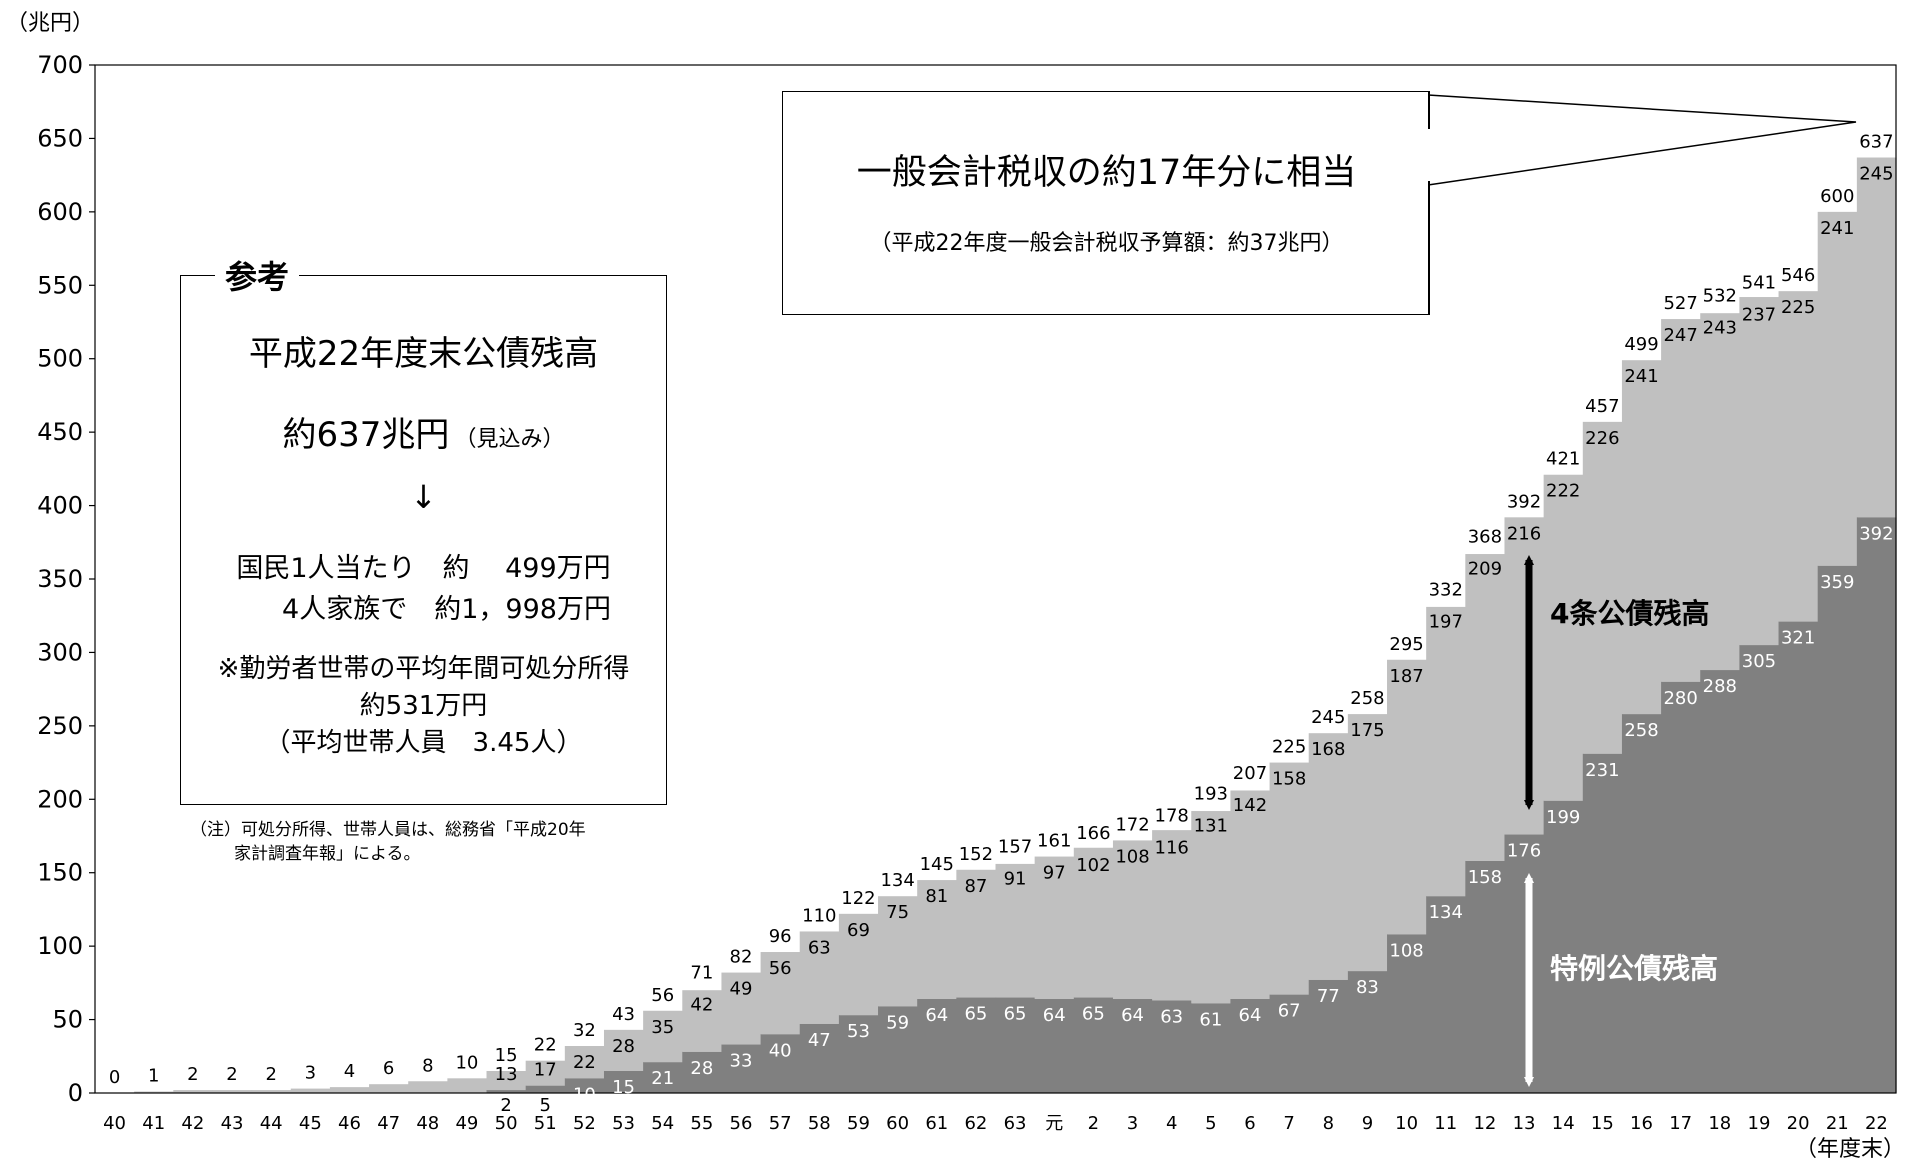 The image size is (1915, 1161). Describe the element at coordinates (1876, 142) in the screenshot. I see `total-label: 637` at that location.